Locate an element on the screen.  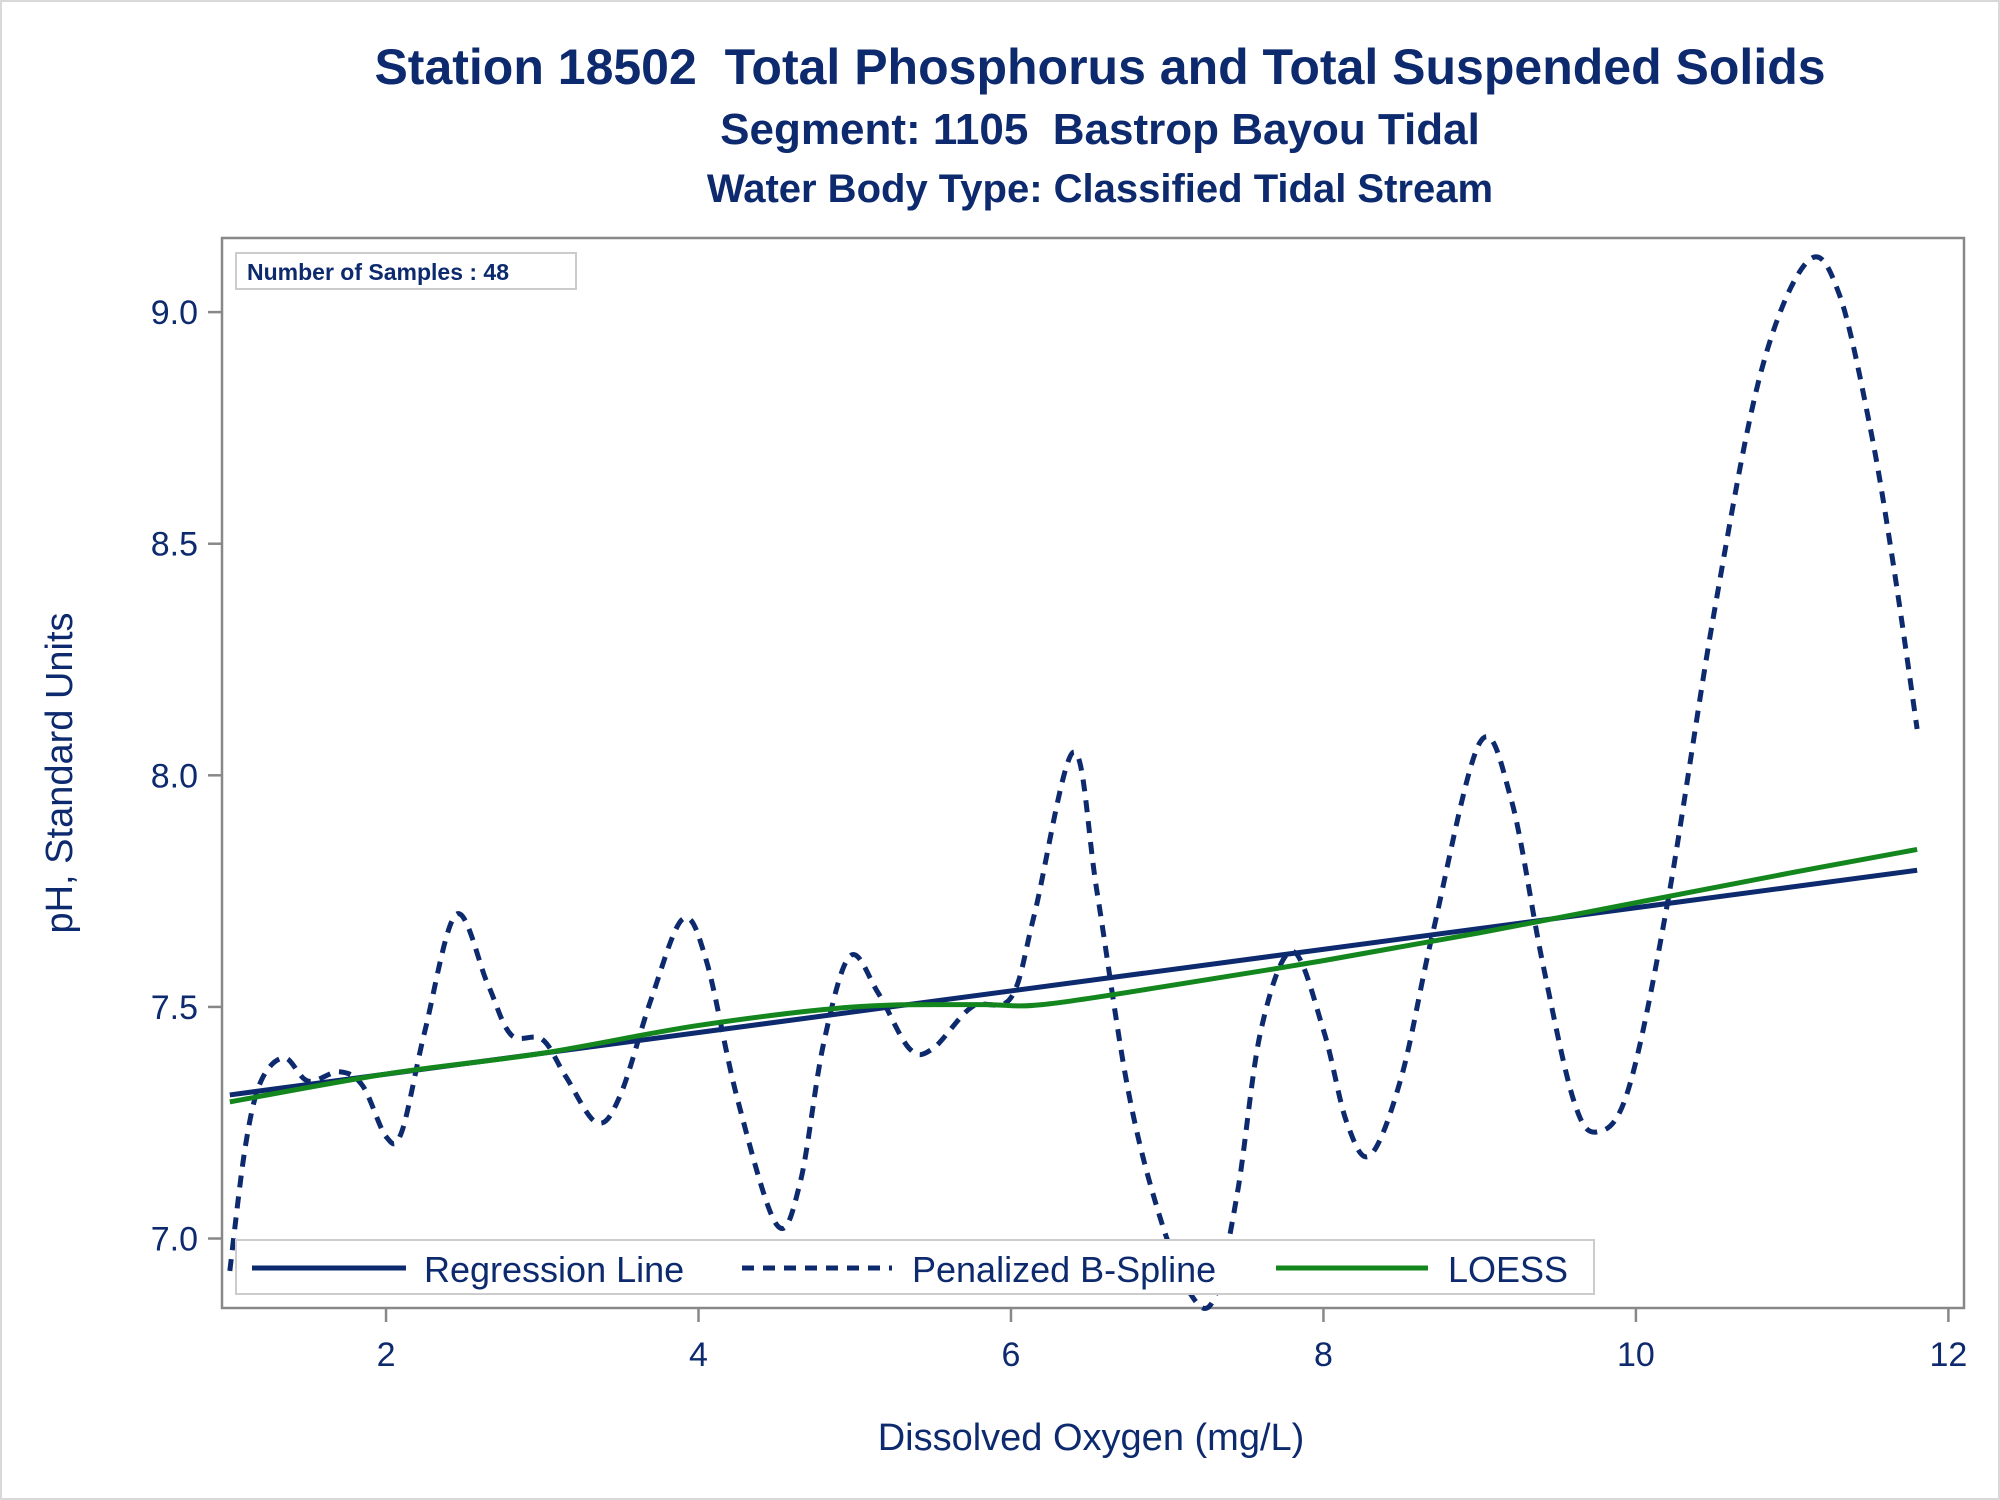
legend-label-regression: Regression Line is located at coordinates (554, 1269).